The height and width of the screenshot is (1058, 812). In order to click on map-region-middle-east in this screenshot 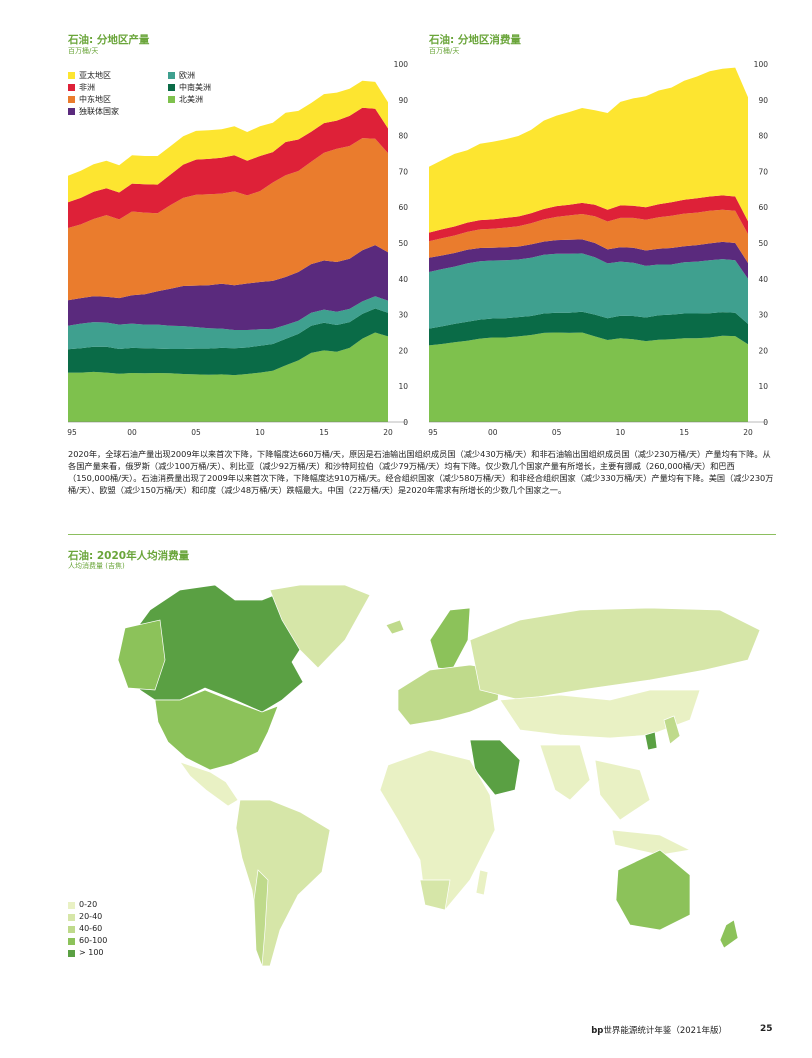, I will do `click(495, 767)`.